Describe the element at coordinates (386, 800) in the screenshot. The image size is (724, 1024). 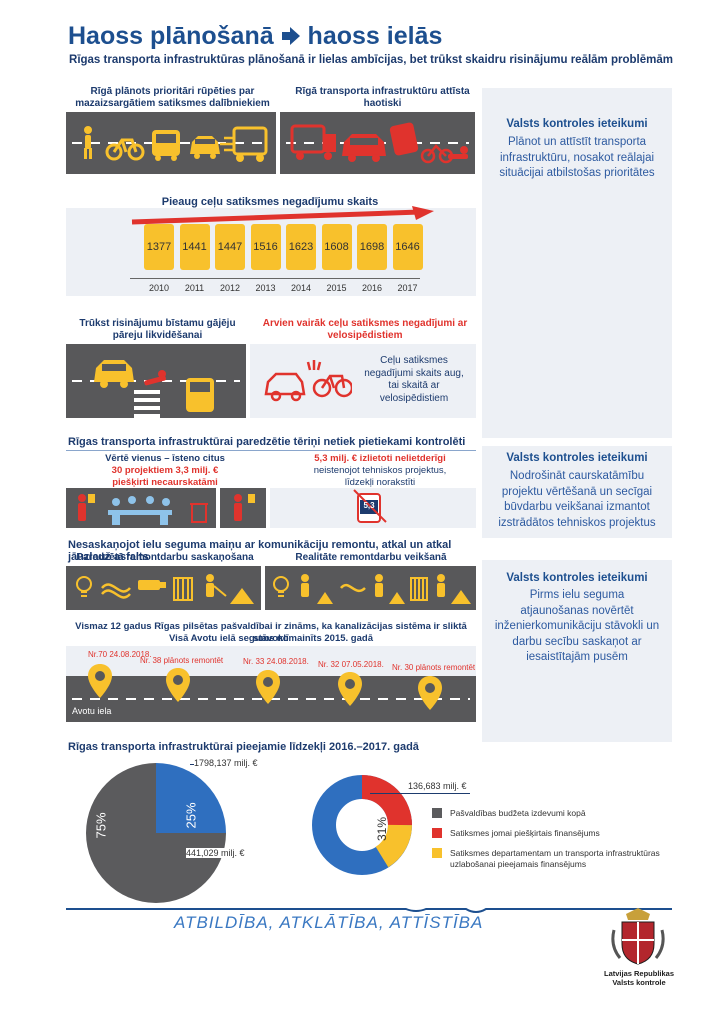
I see `donut-slice-red` at that location.